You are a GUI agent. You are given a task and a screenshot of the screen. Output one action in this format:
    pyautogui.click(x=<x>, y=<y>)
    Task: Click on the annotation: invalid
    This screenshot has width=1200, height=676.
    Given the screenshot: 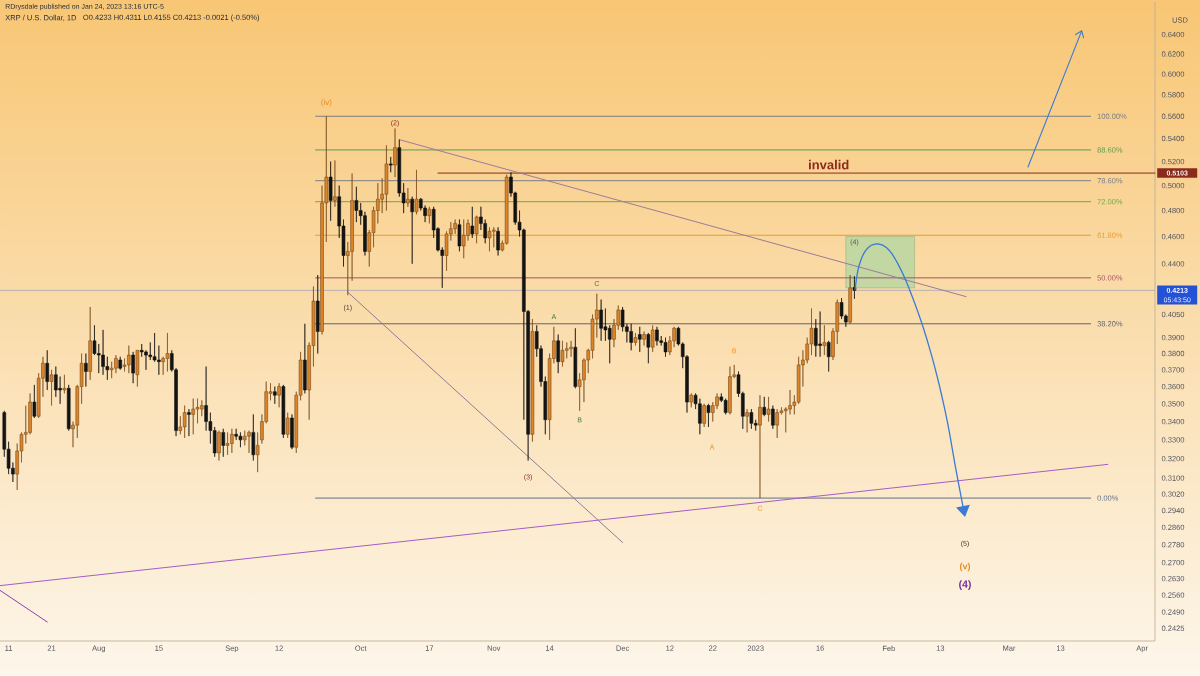 What is the action you would take?
    pyautogui.click(x=829, y=164)
    